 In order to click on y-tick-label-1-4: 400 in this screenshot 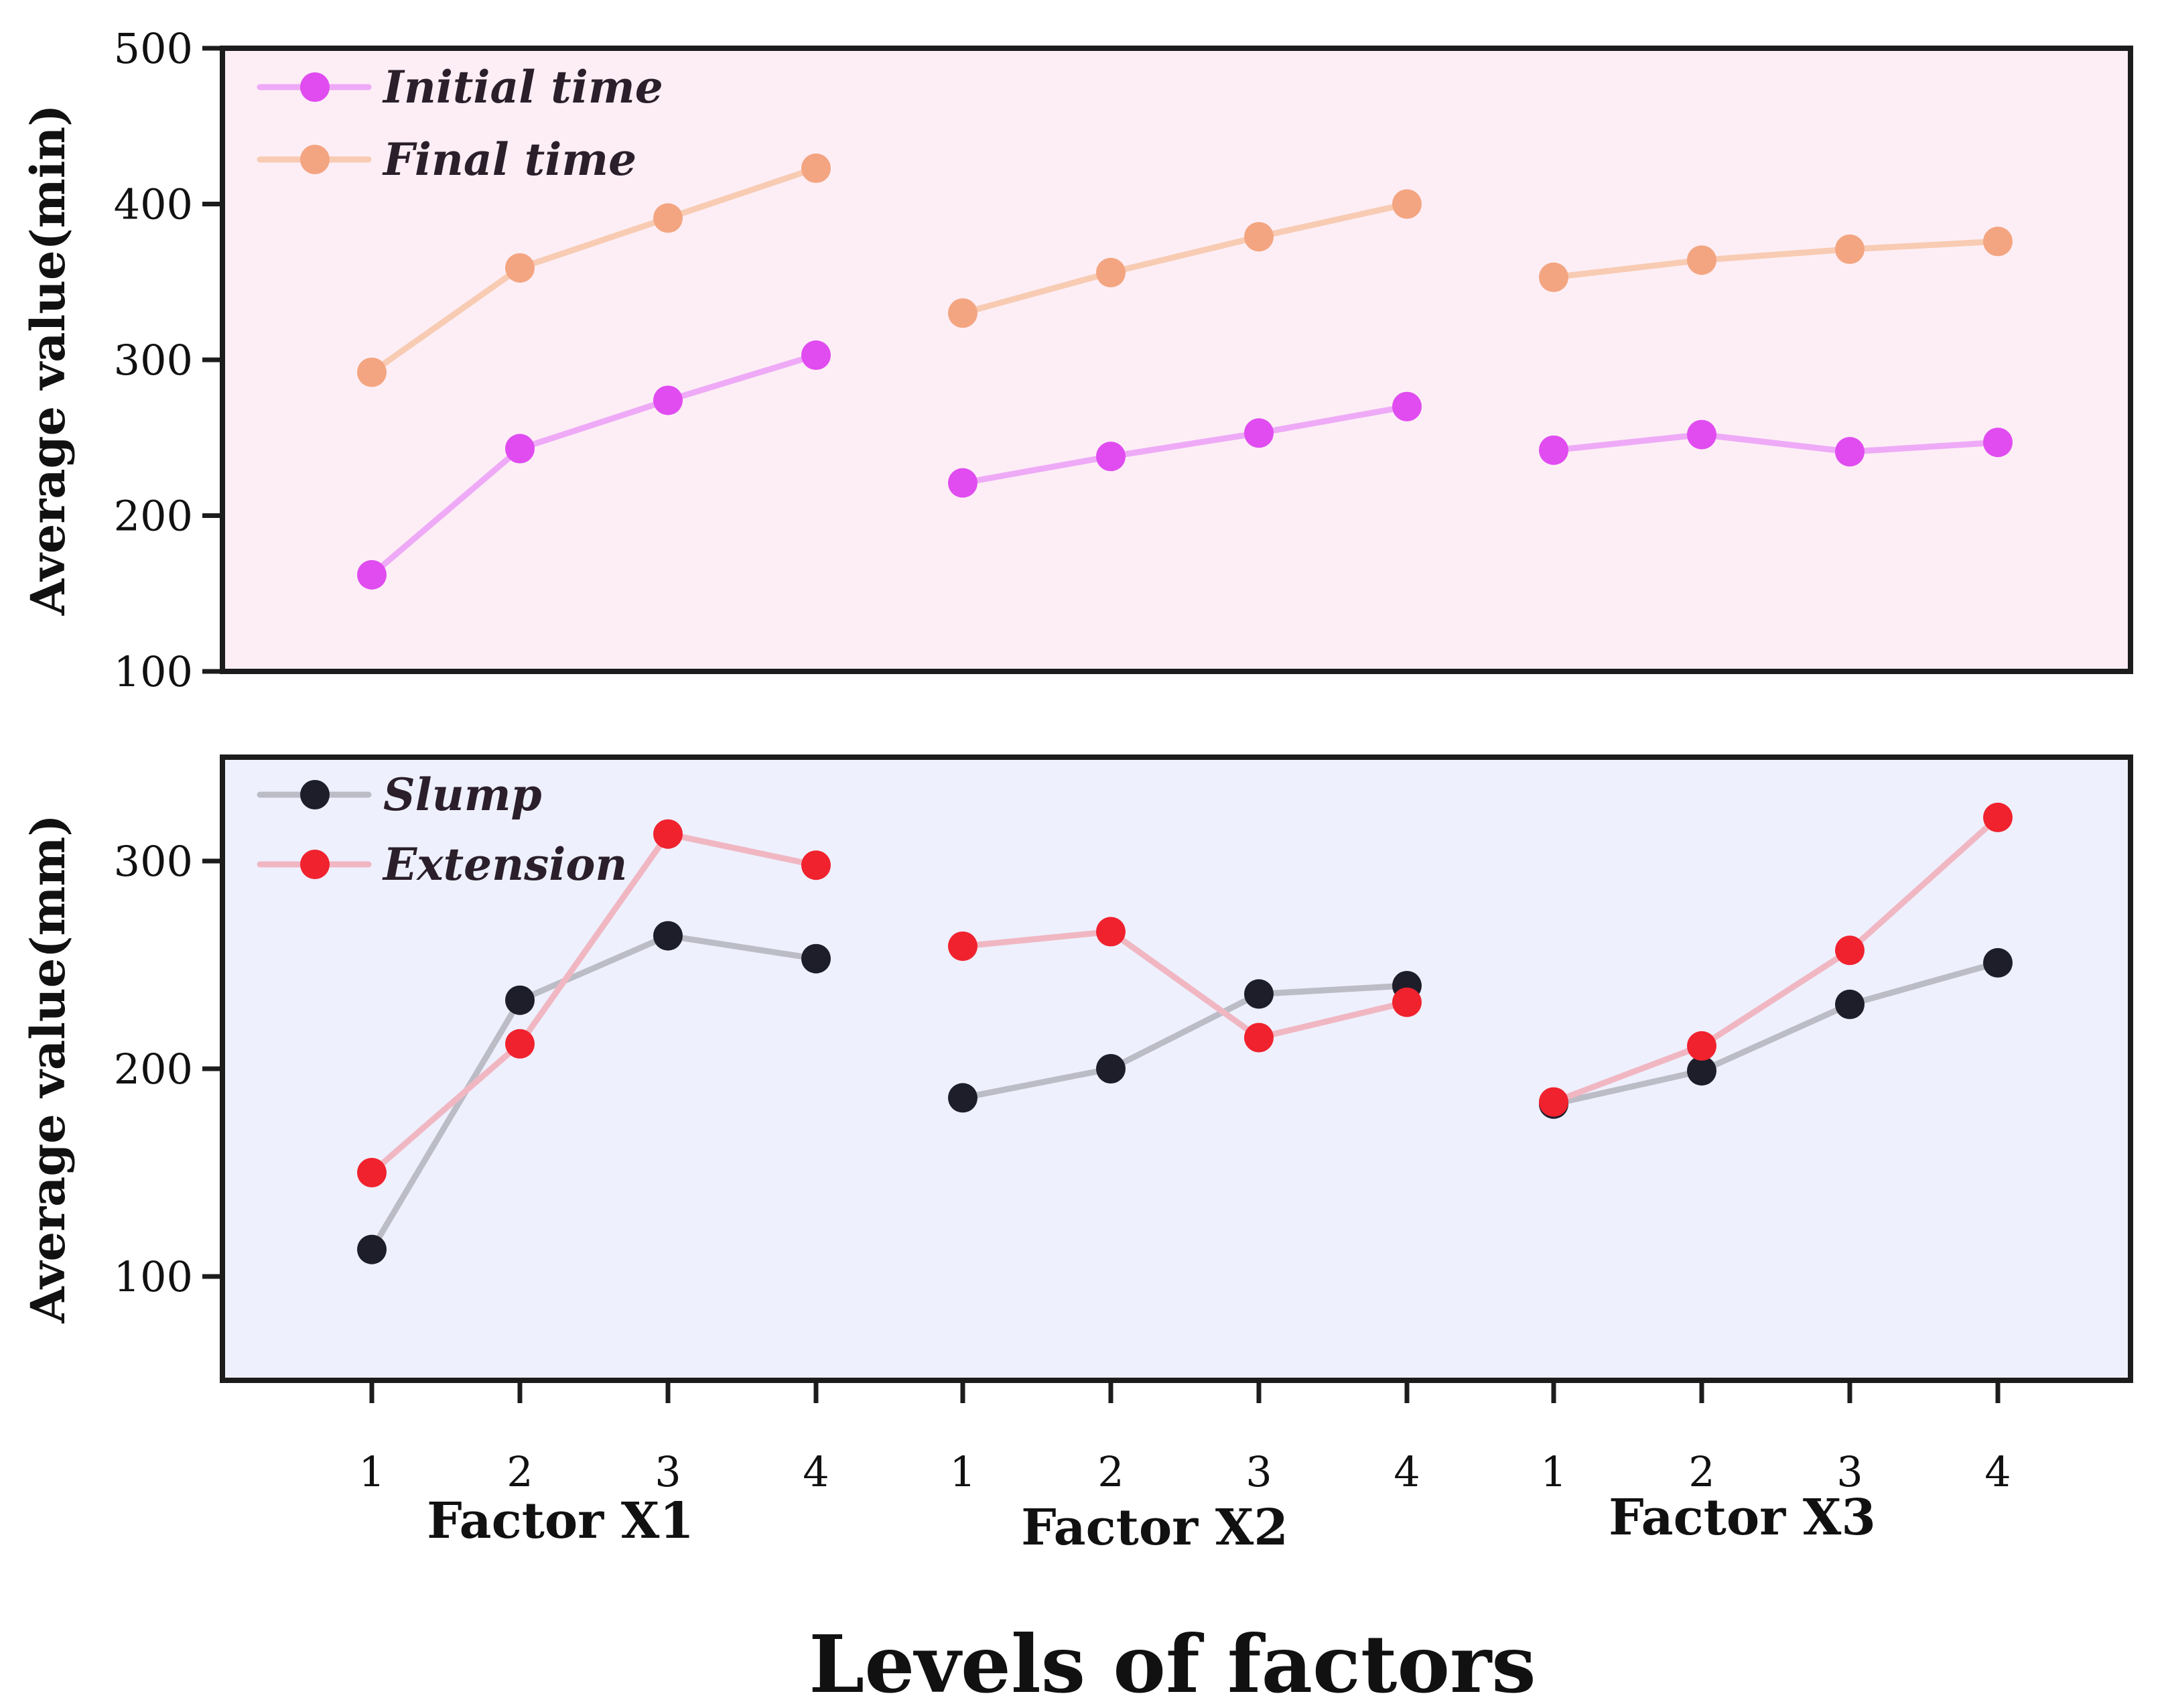, I will do `click(153, 204)`.